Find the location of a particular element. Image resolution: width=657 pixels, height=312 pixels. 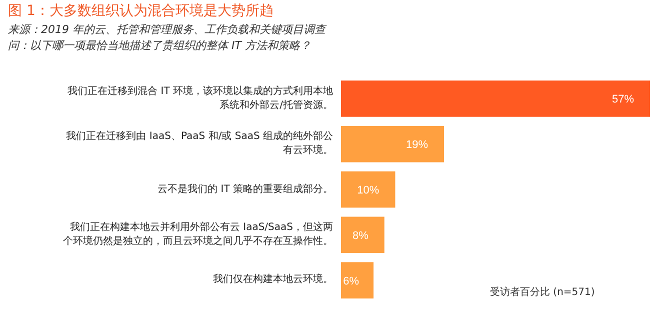

text: 图 1：大多数组织认为混合环境是大势所趋 is located at coordinates (141, 11).